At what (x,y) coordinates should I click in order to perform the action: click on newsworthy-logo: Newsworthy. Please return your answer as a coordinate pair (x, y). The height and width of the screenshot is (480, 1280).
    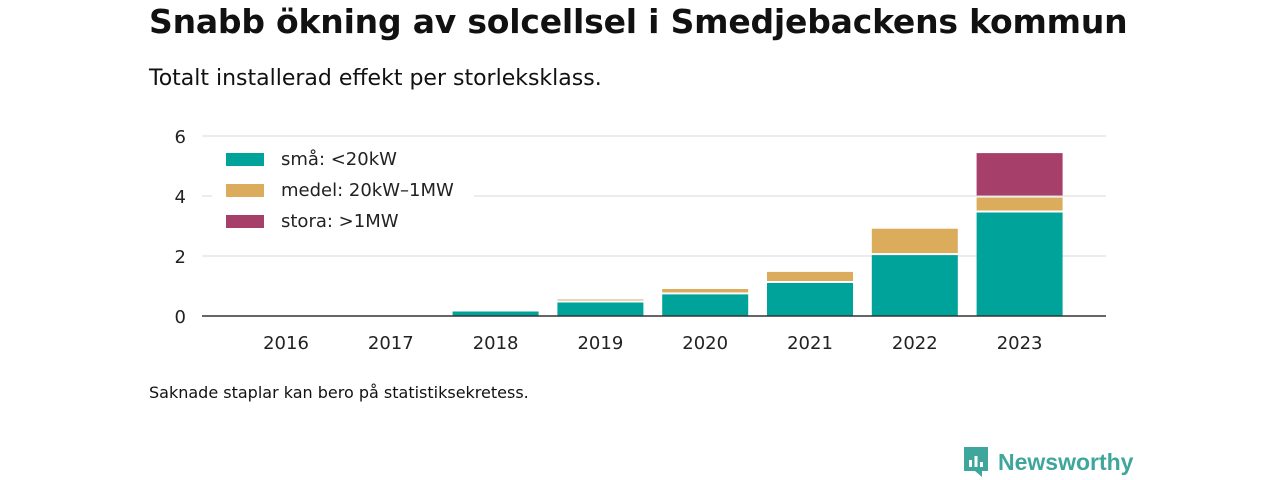
    Looking at the image, I should click on (1047, 462).